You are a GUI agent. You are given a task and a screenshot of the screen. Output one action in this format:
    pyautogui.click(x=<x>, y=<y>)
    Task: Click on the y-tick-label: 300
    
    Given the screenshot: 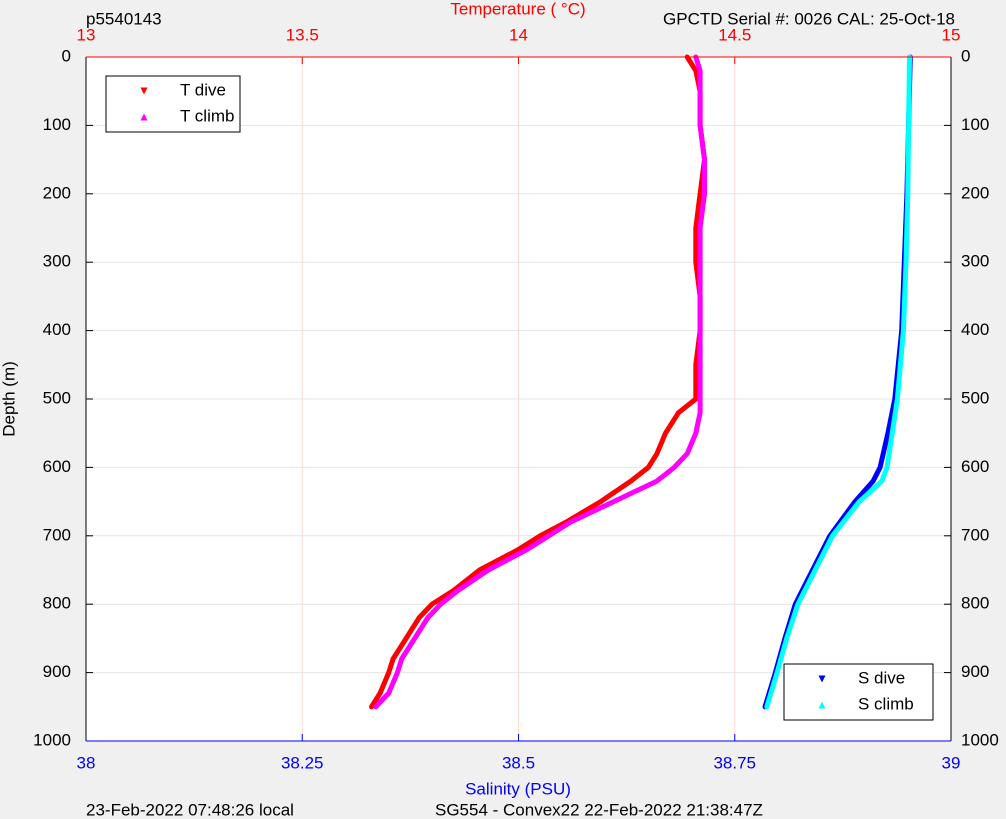 What is the action you would take?
    pyautogui.click(x=57, y=261)
    